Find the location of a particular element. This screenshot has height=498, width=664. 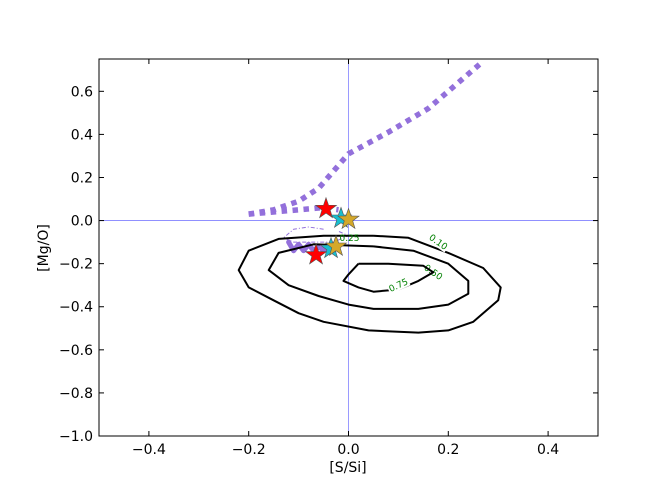

y-tick-label-2: −0.8 is located at coordinates (76, 394).